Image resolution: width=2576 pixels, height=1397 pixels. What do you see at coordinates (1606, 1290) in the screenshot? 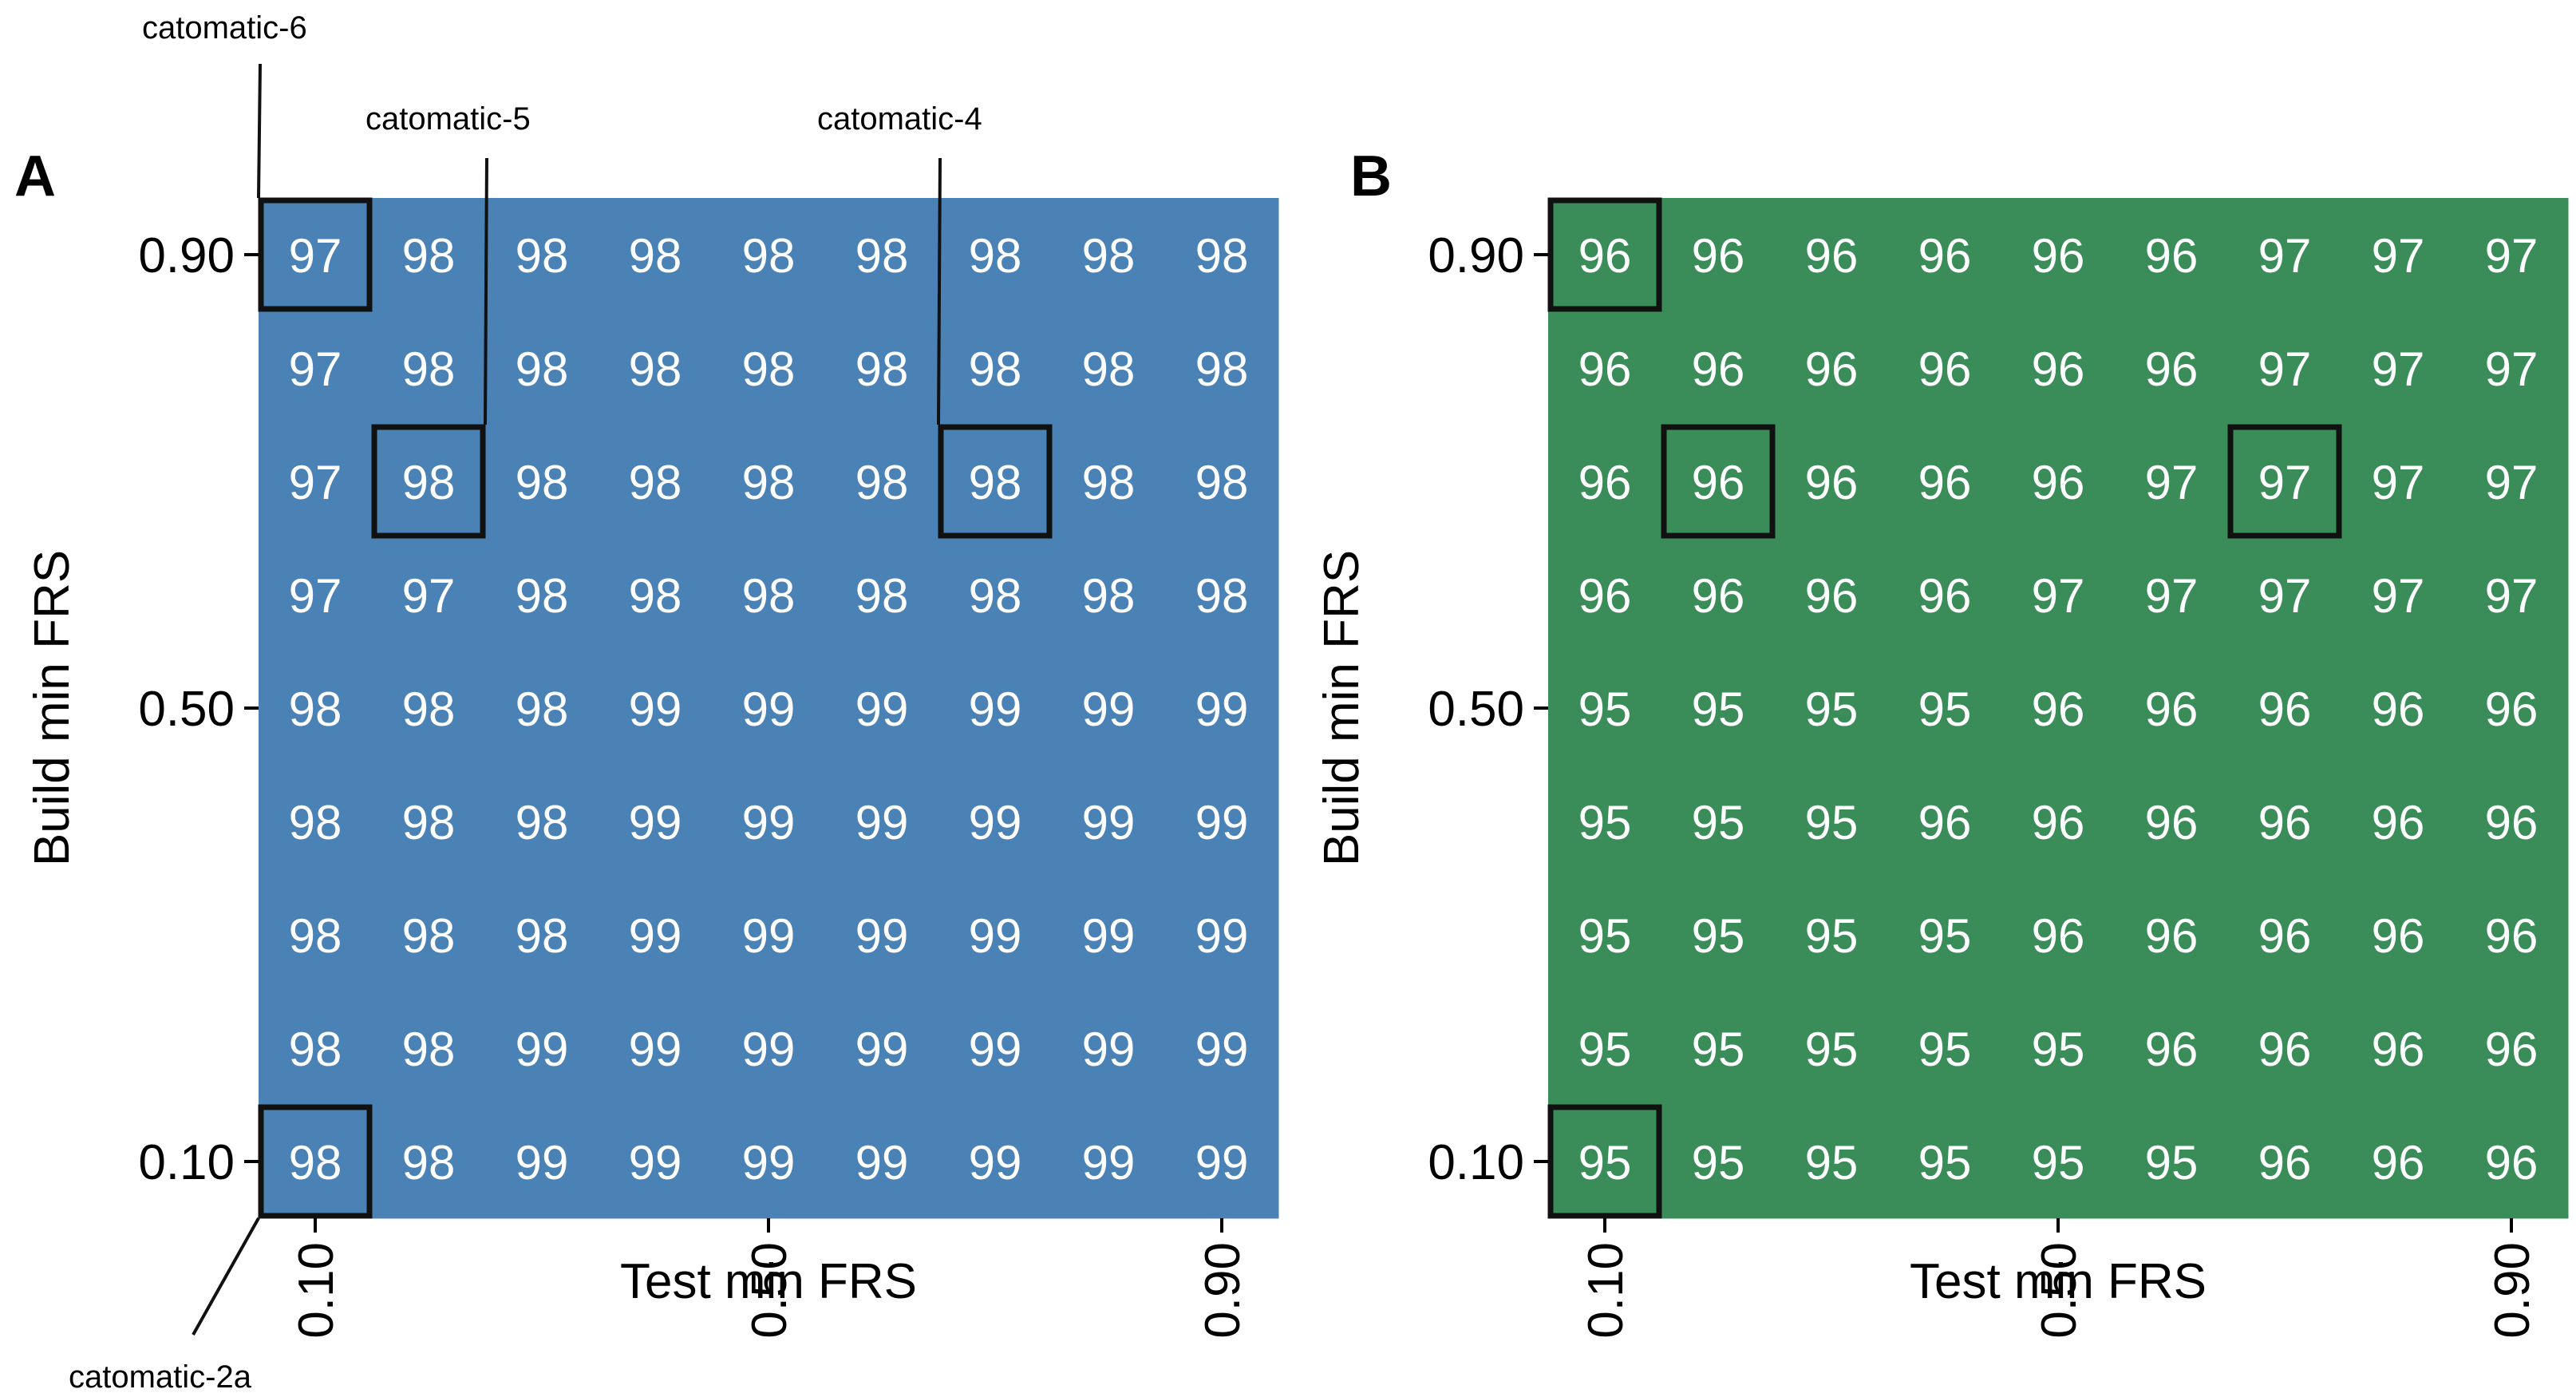
I see `x-tick-label: 0.10` at bounding box center [1606, 1290].